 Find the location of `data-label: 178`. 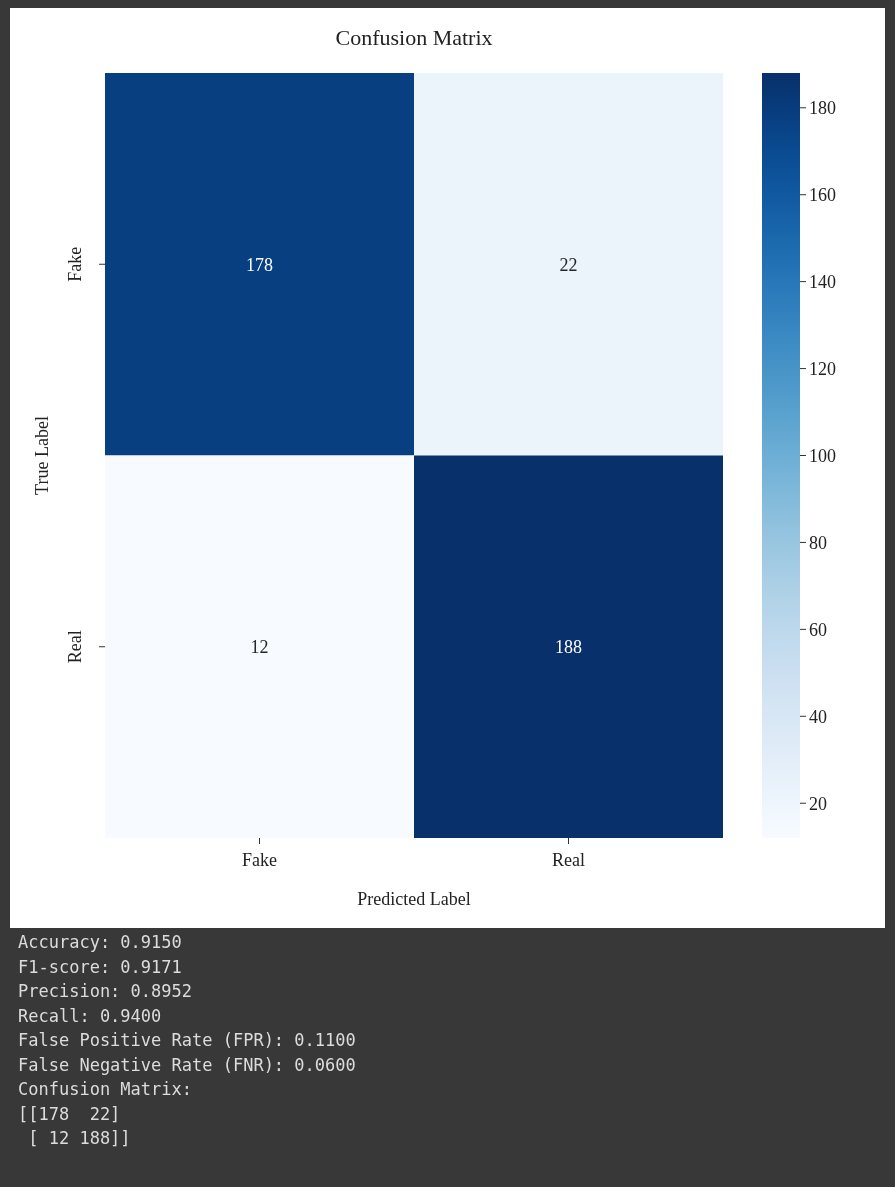

data-label: 178 is located at coordinates (259, 264).